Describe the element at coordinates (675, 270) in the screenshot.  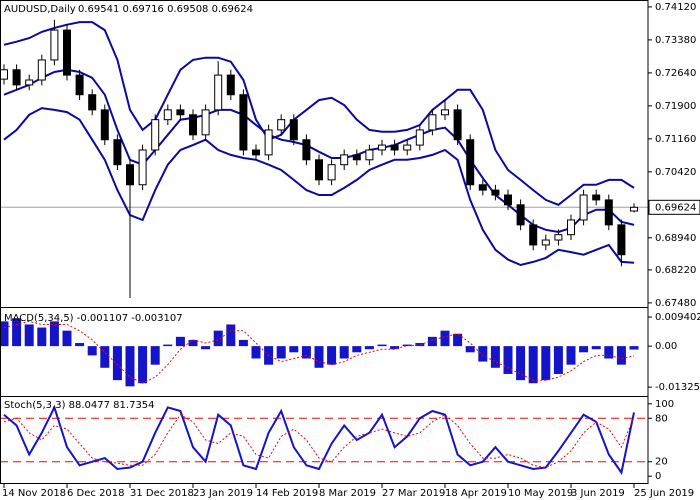
I see `y-tick-label: 0.68220` at that location.